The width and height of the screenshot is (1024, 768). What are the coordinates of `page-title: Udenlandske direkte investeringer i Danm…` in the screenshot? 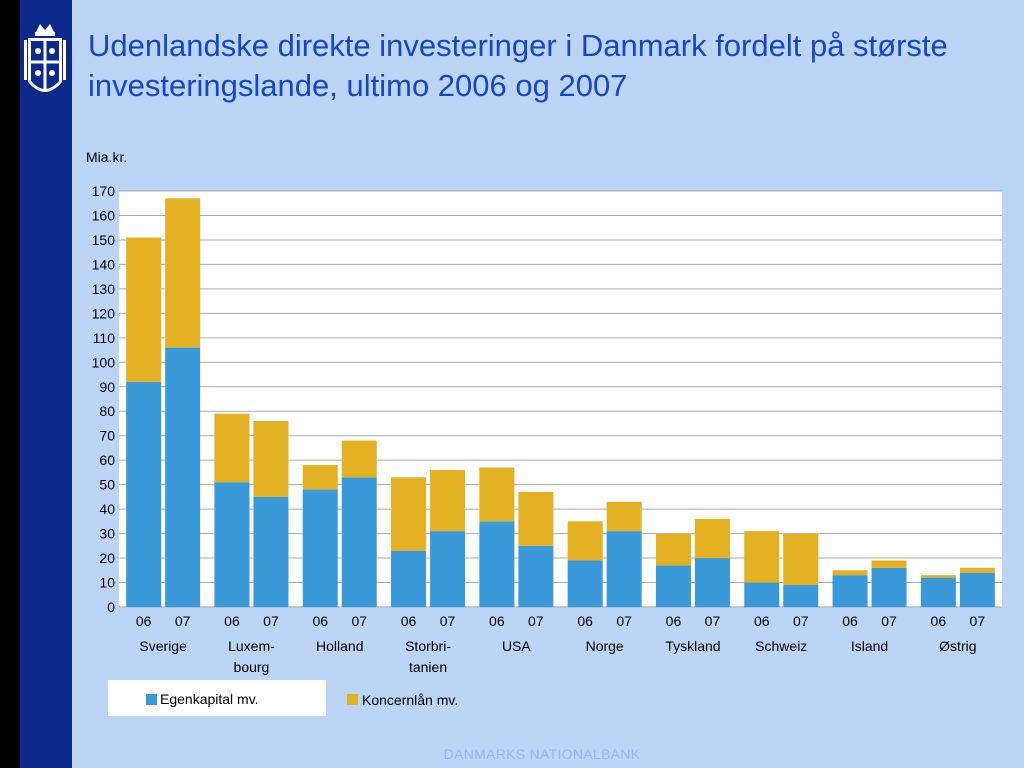 It's located at (518, 65).